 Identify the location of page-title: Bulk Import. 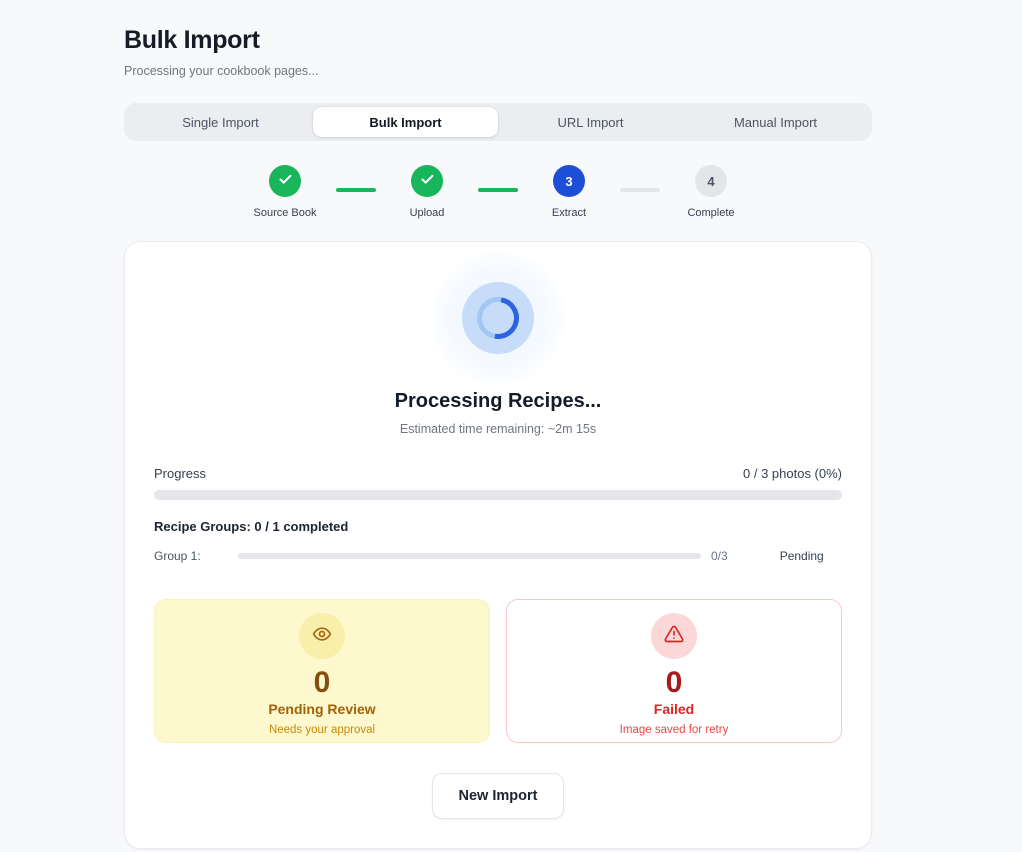
(192, 40).